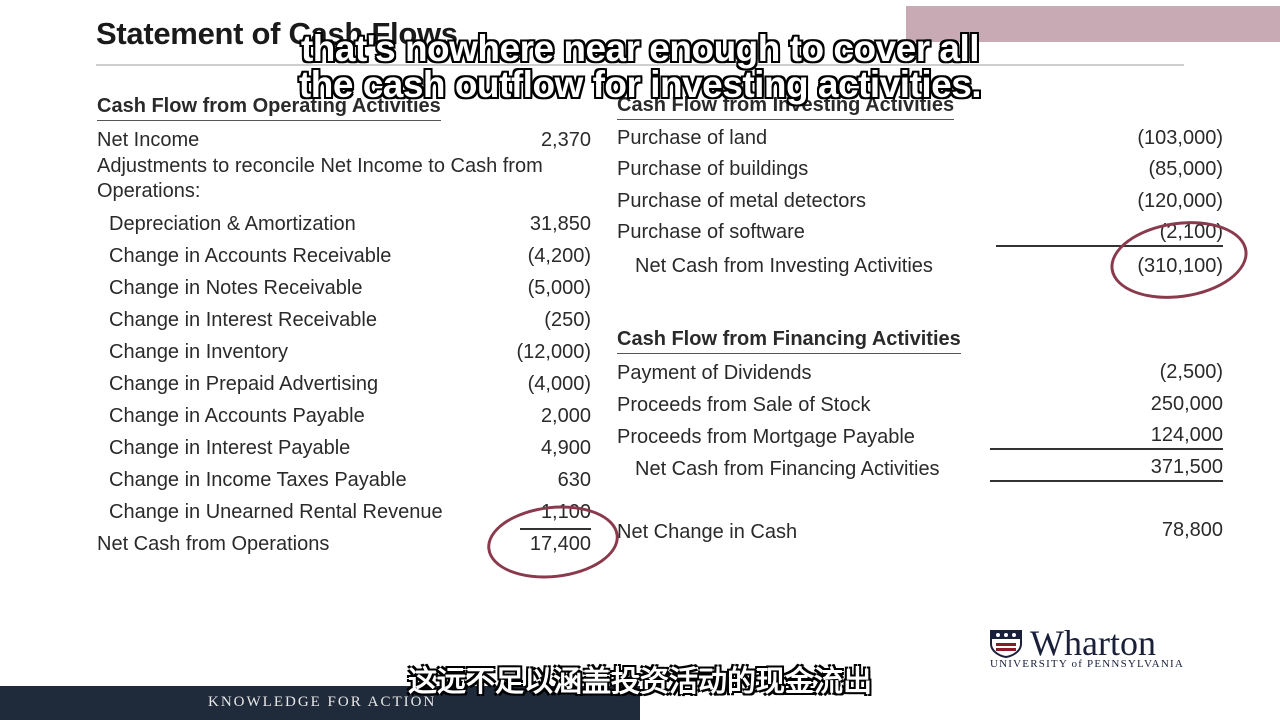 The width and height of the screenshot is (1280, 720). I want to click on investing-heading: Cash Flow from Investing Activities, so click(786, 107).